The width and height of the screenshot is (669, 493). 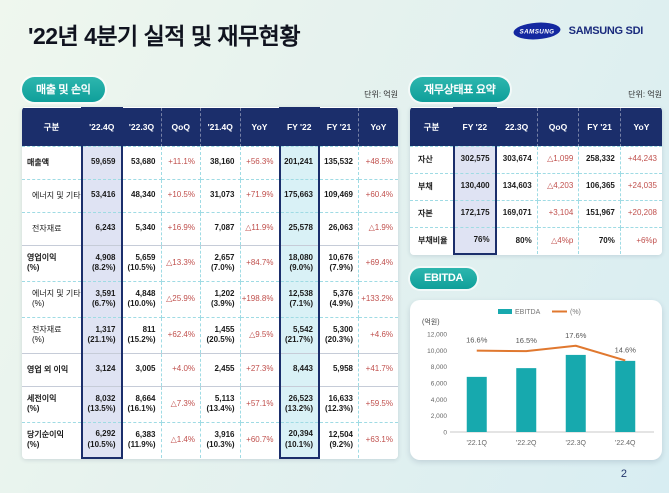 I want to click on row-label: 매출액, so click(x=52, y=162).